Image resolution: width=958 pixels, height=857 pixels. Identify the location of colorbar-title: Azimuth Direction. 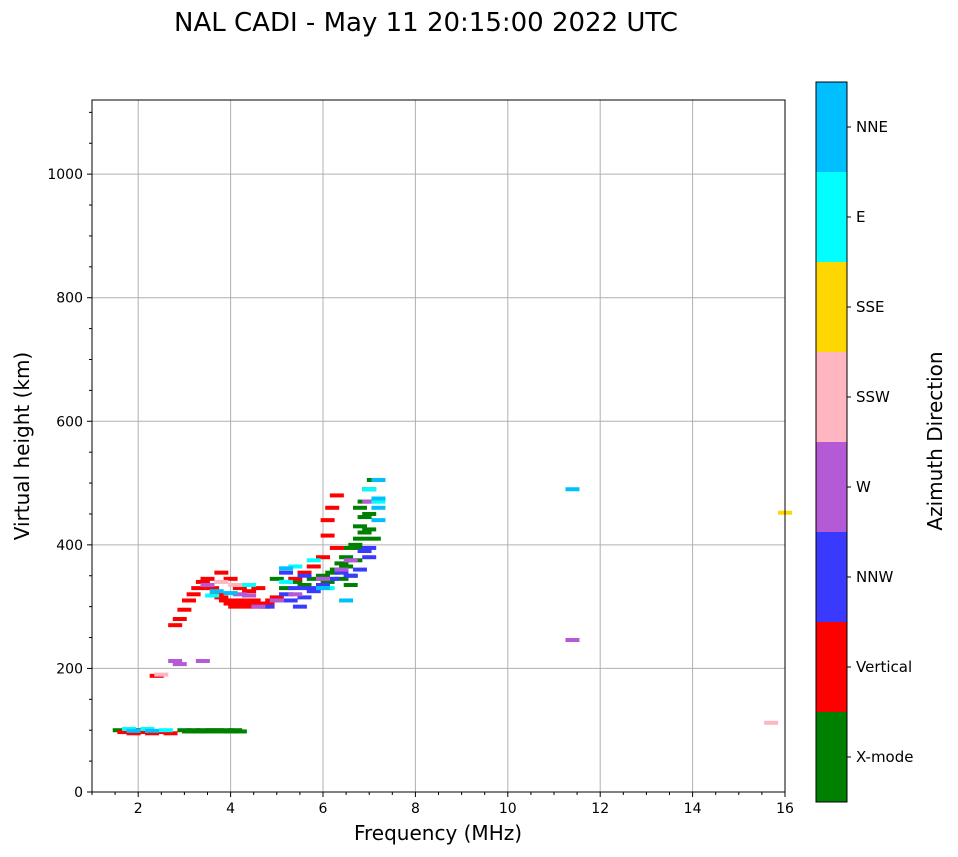
(935, 440).